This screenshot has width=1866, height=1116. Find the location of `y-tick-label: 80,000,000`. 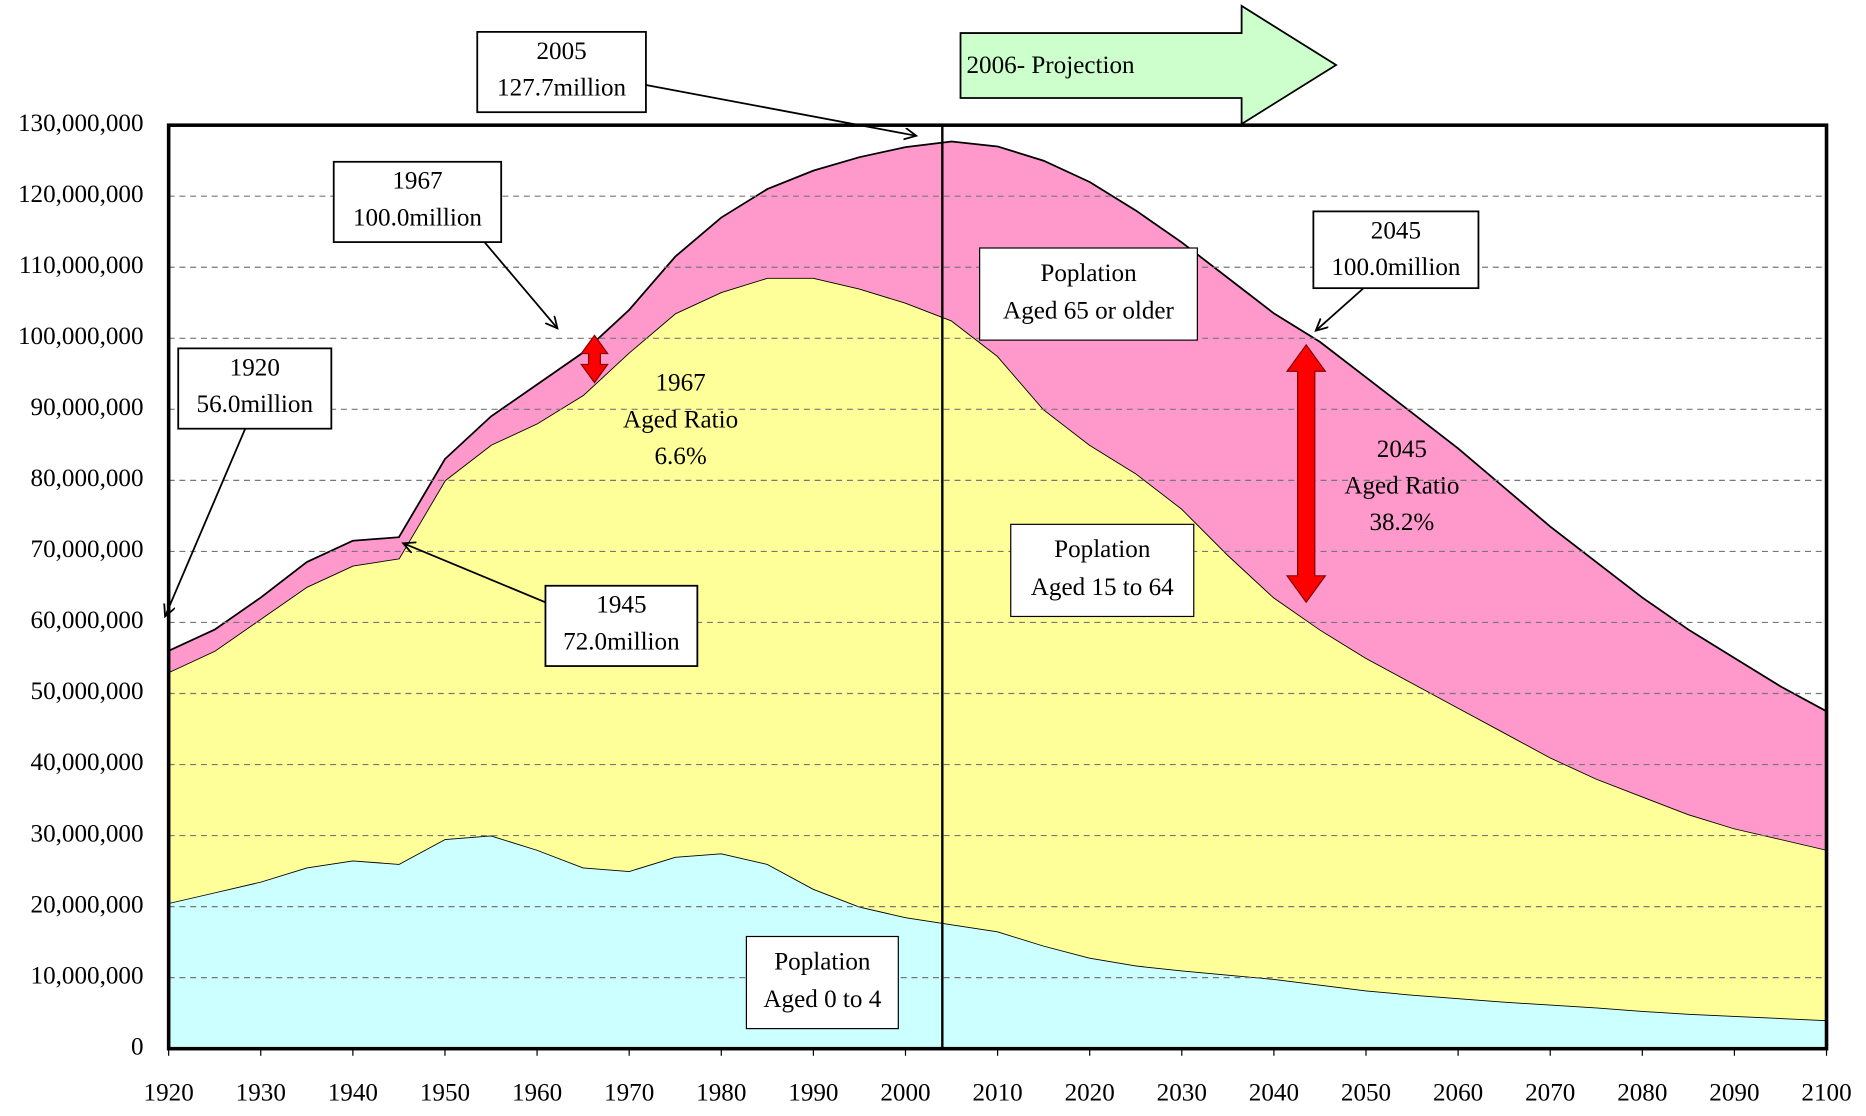

y-tick-label: 80,000,000 is located at coordinates (87, 478).